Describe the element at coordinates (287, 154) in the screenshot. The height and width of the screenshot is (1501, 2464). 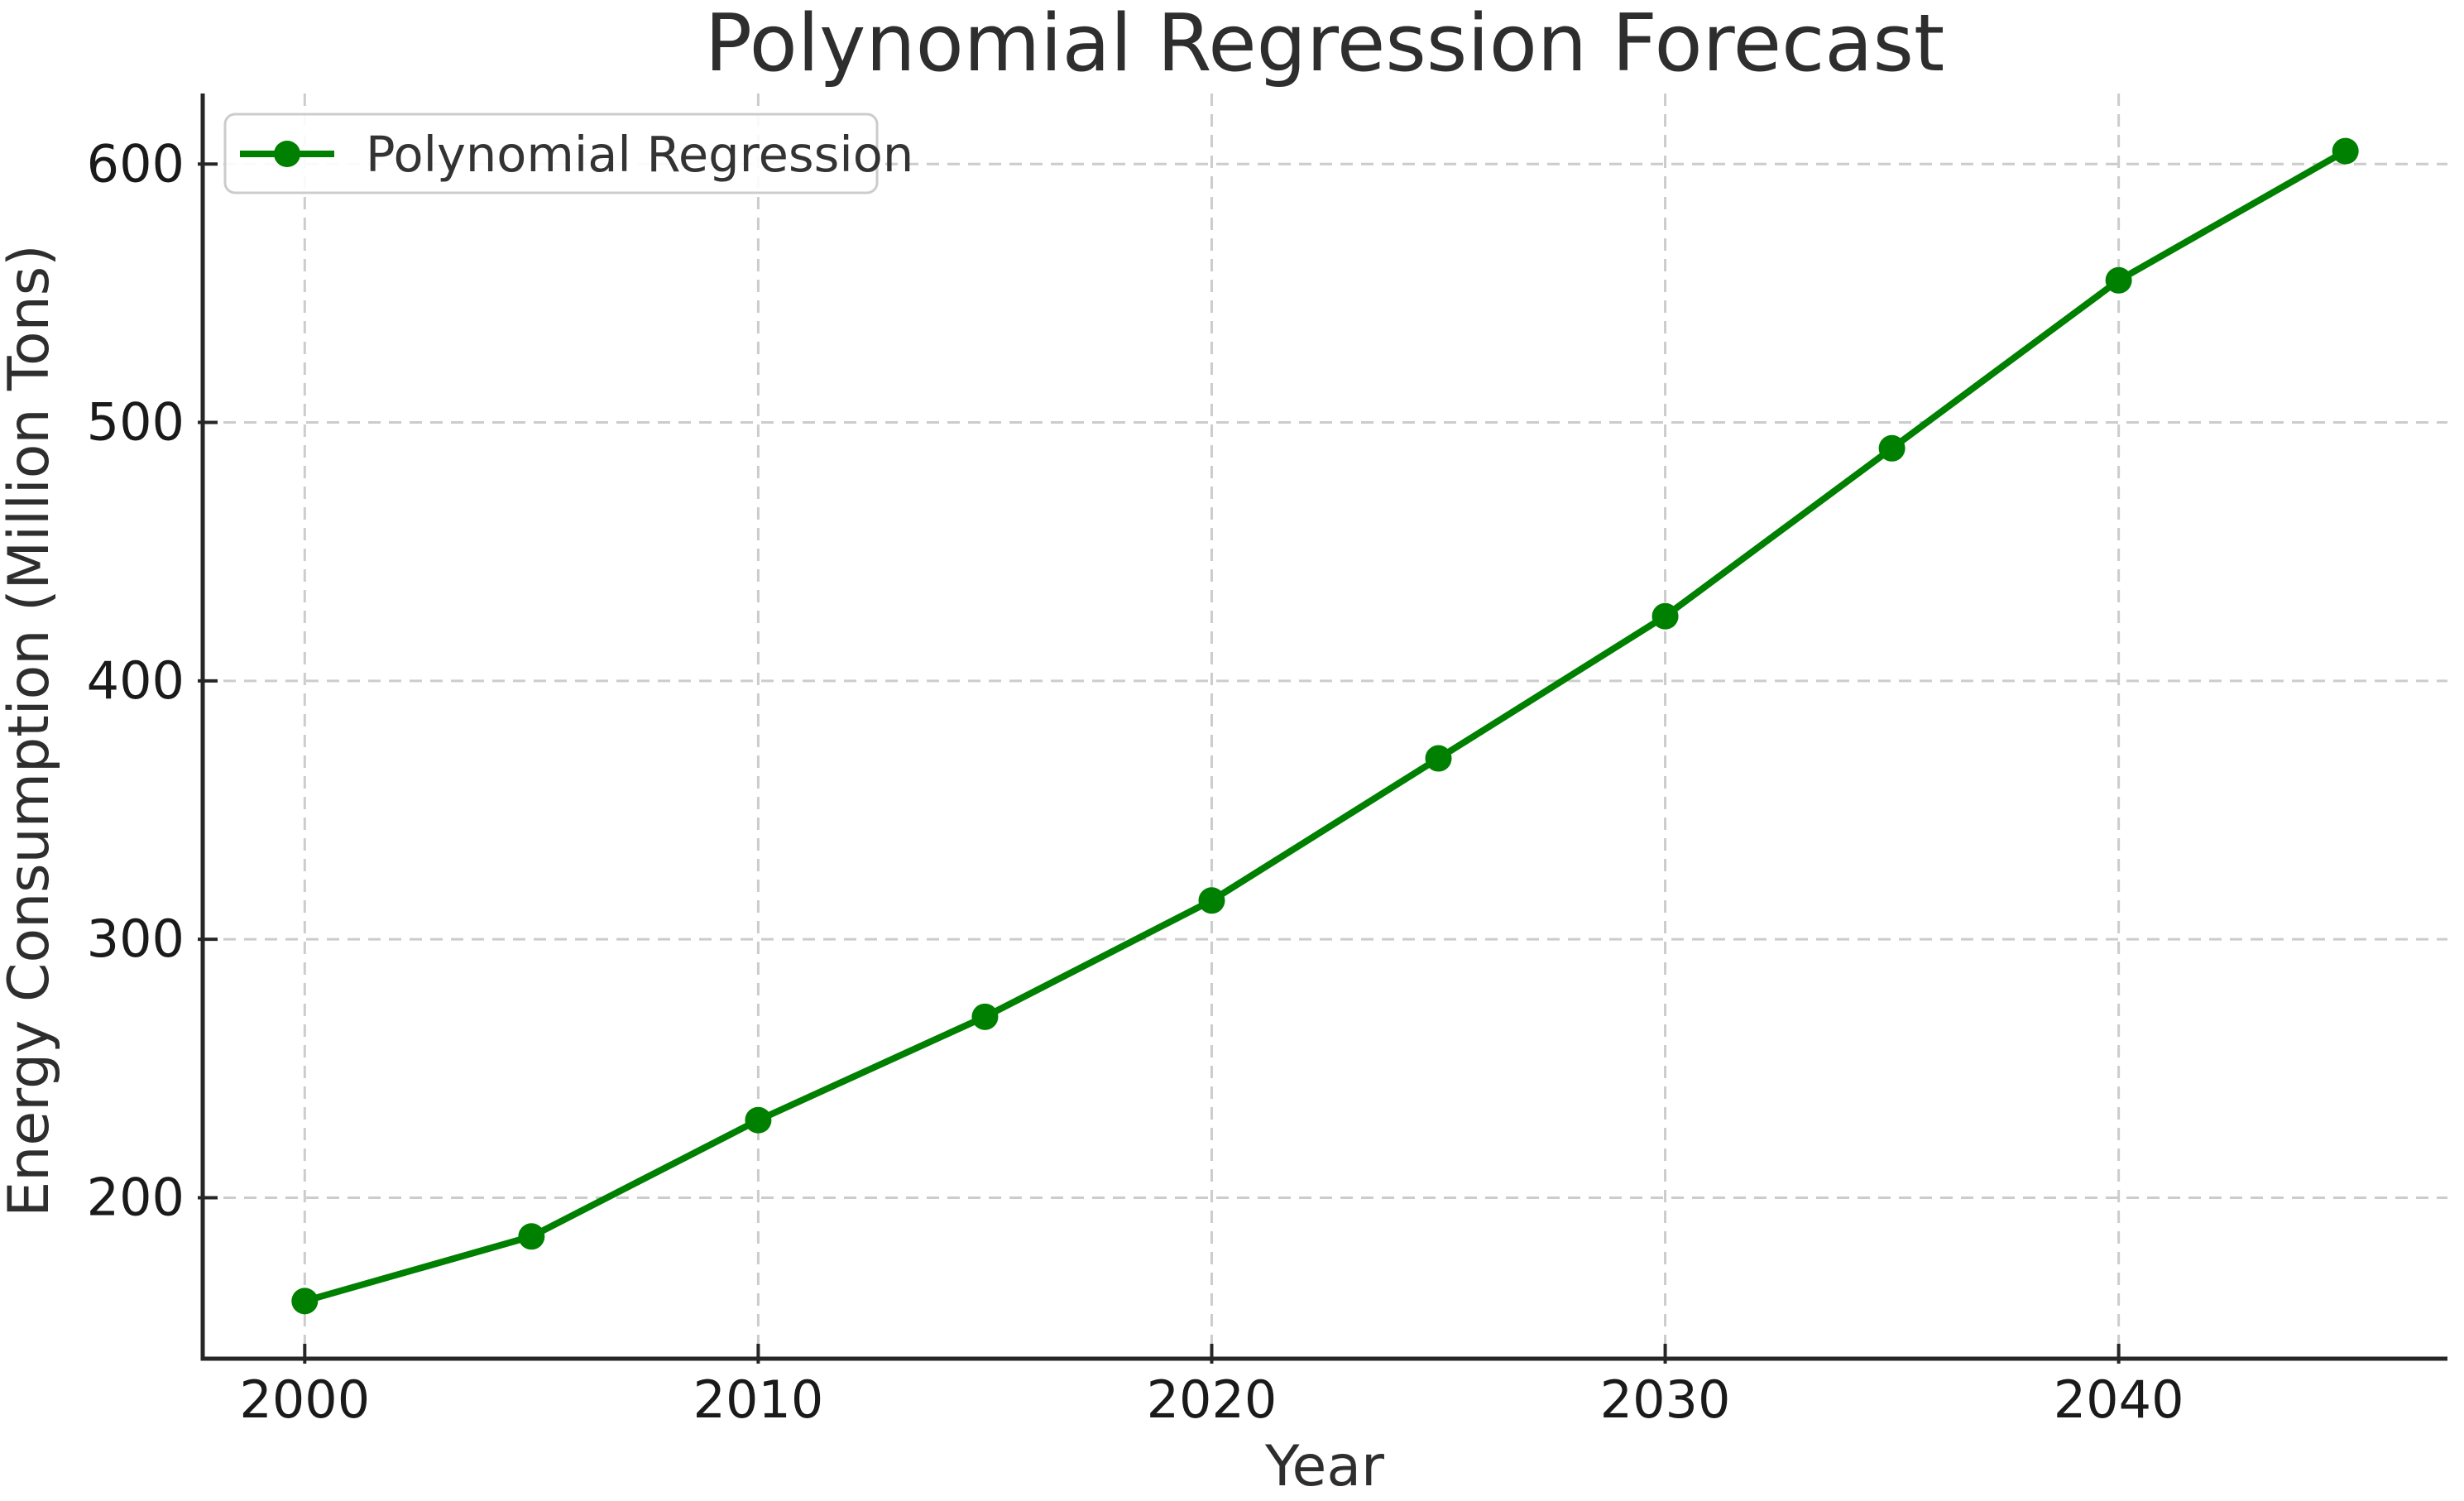
I see `legend-marker-sample` at that location.